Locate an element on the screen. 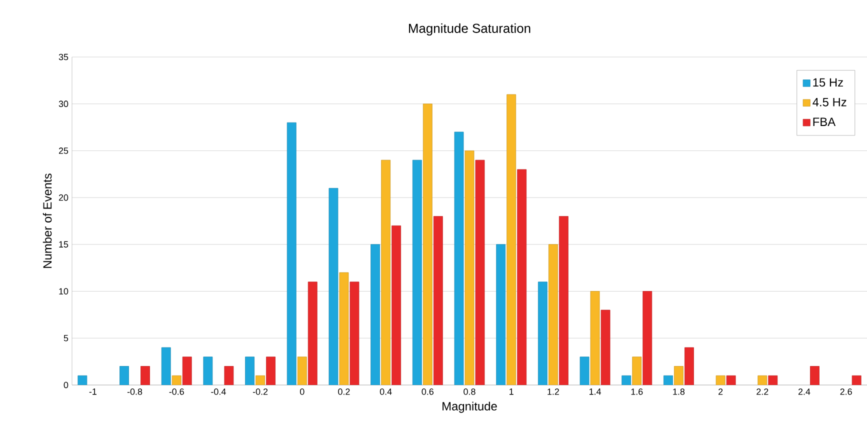 This screenshot has width=867, height=440. x-tick-label: 0.4 is located at coordinates (386, 391).